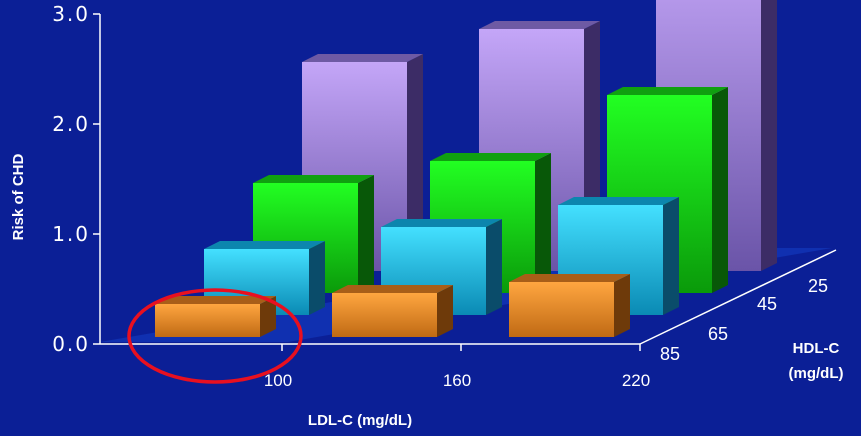 The image size is (861, 436). Describe the element at coordinates (767, 304) in the screenshot. I see `depth-tick-label: 45` at that location.